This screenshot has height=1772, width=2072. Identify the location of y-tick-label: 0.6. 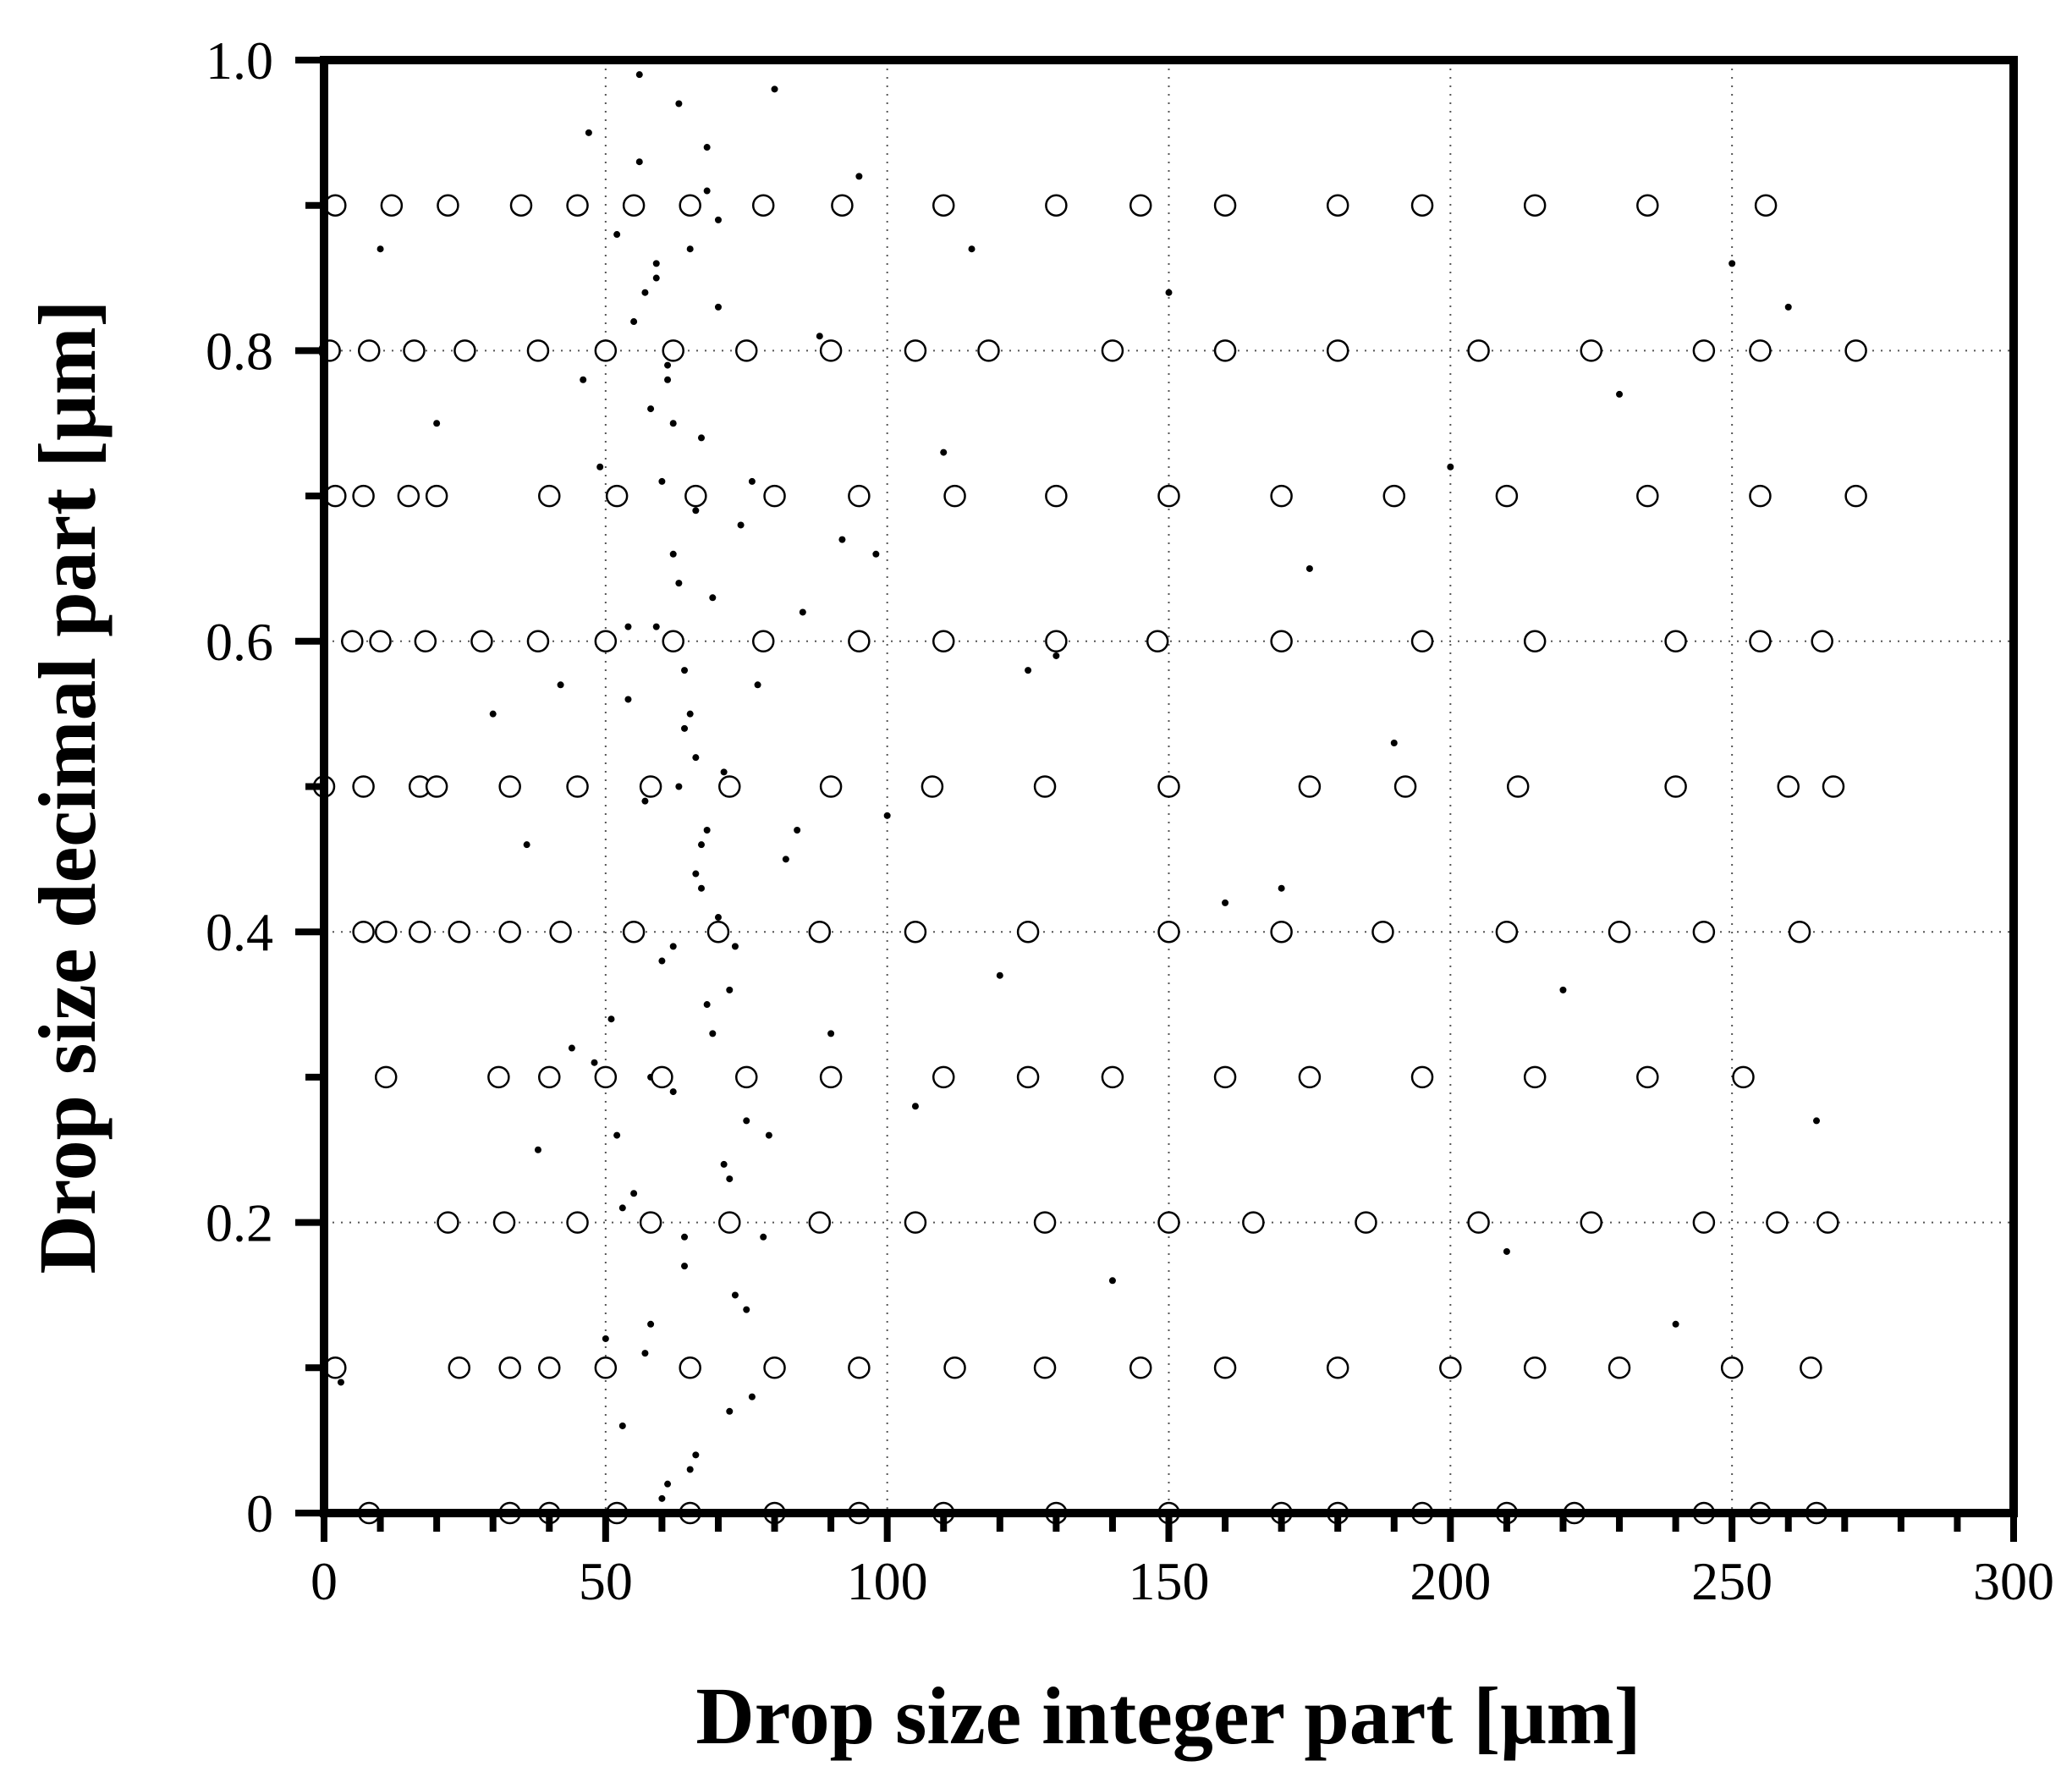
(239, 642).